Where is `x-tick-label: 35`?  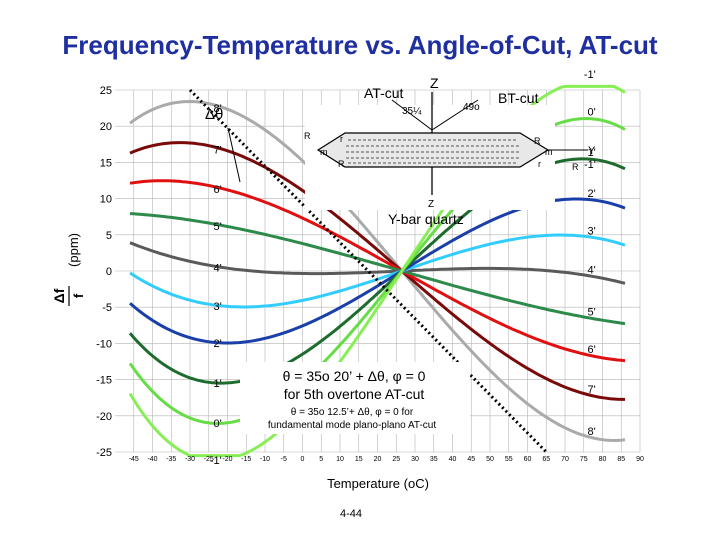 x-tick-label: 35 is located at coordinates (434, 459).